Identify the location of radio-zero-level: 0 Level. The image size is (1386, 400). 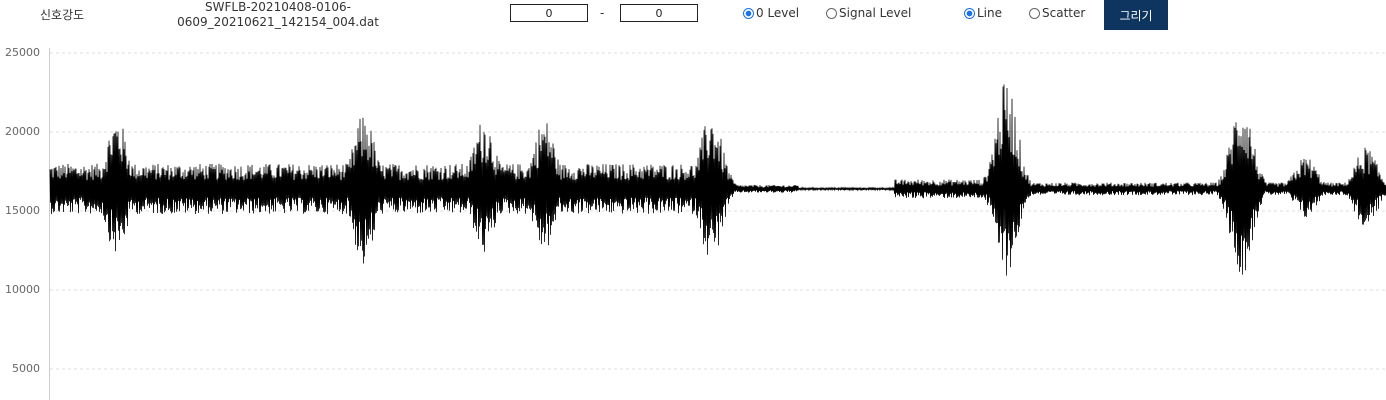
(771, 13).